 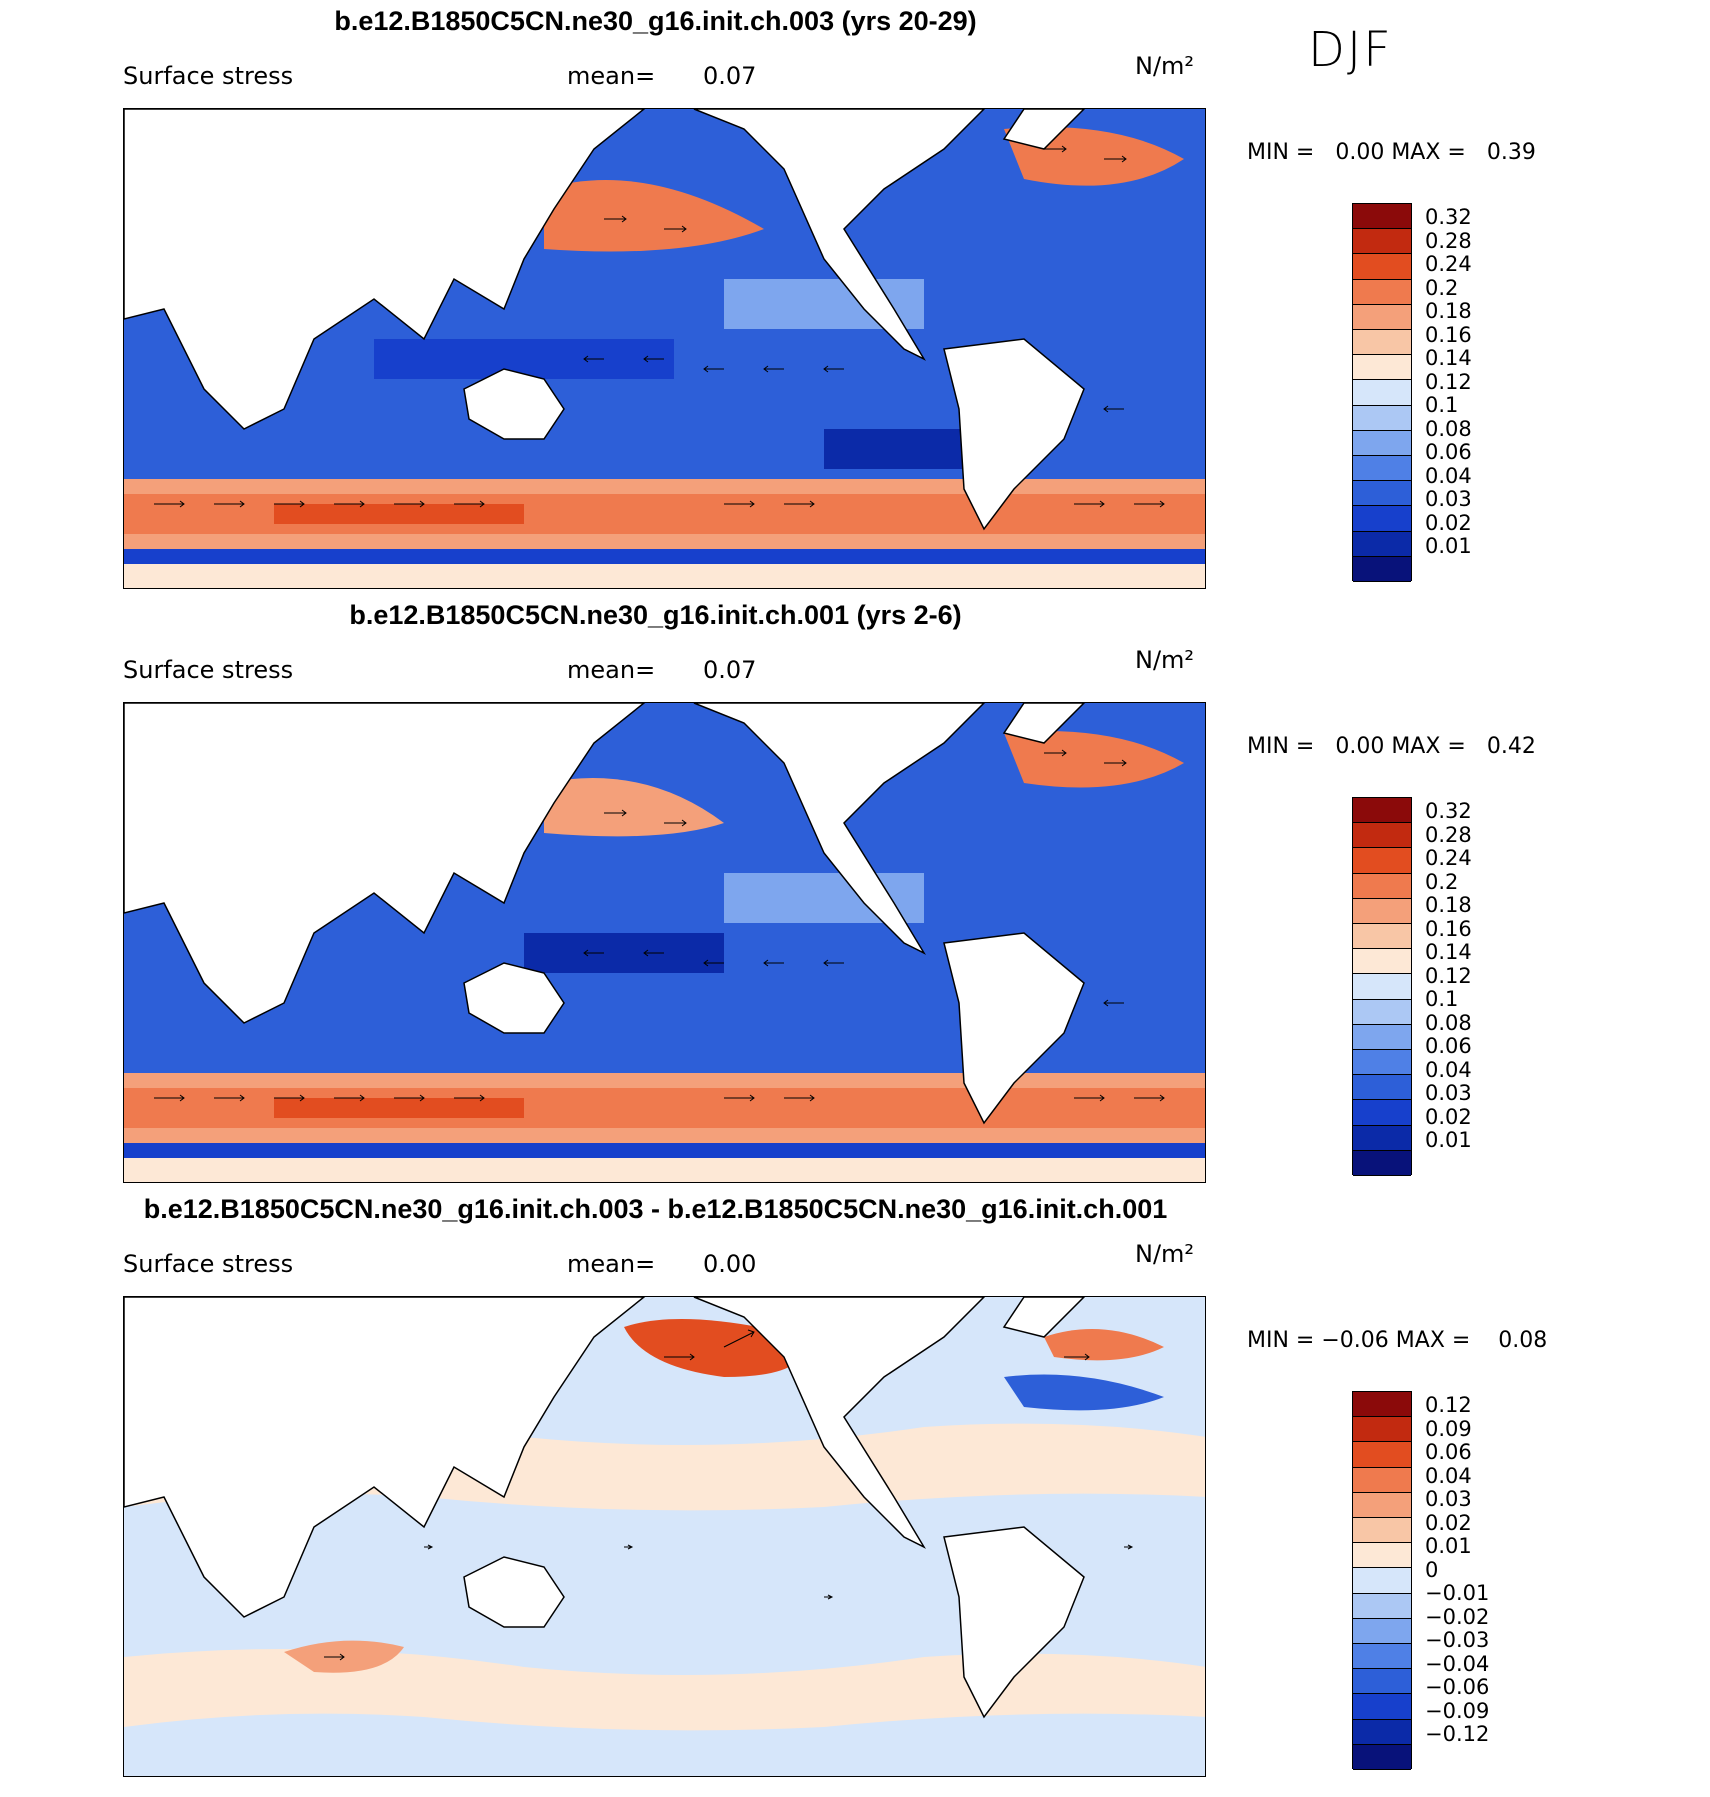 I want to click on min-max-readout: MIN = 0.00 MAX = 0.39, so click(x=1391, y=152).